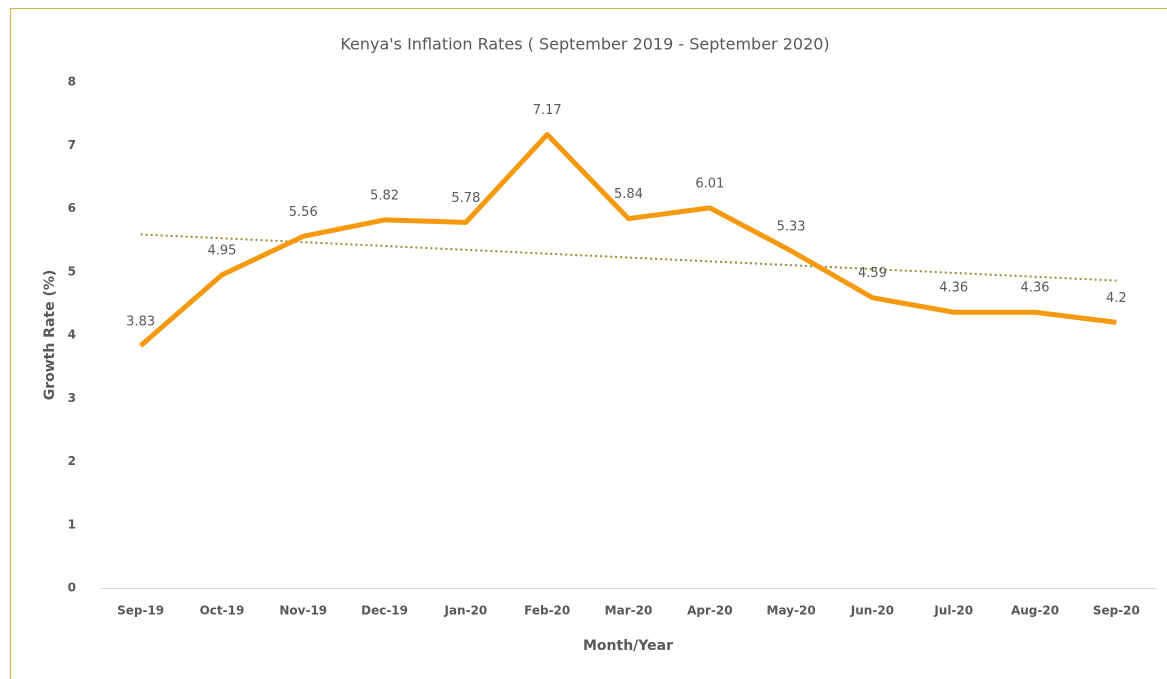 This screenshot has height=679, width=1167. What do you see at coordinates (72, 271) in the screenshot?
I see `y-tick-label: 5` at bounding box center [72, 271].